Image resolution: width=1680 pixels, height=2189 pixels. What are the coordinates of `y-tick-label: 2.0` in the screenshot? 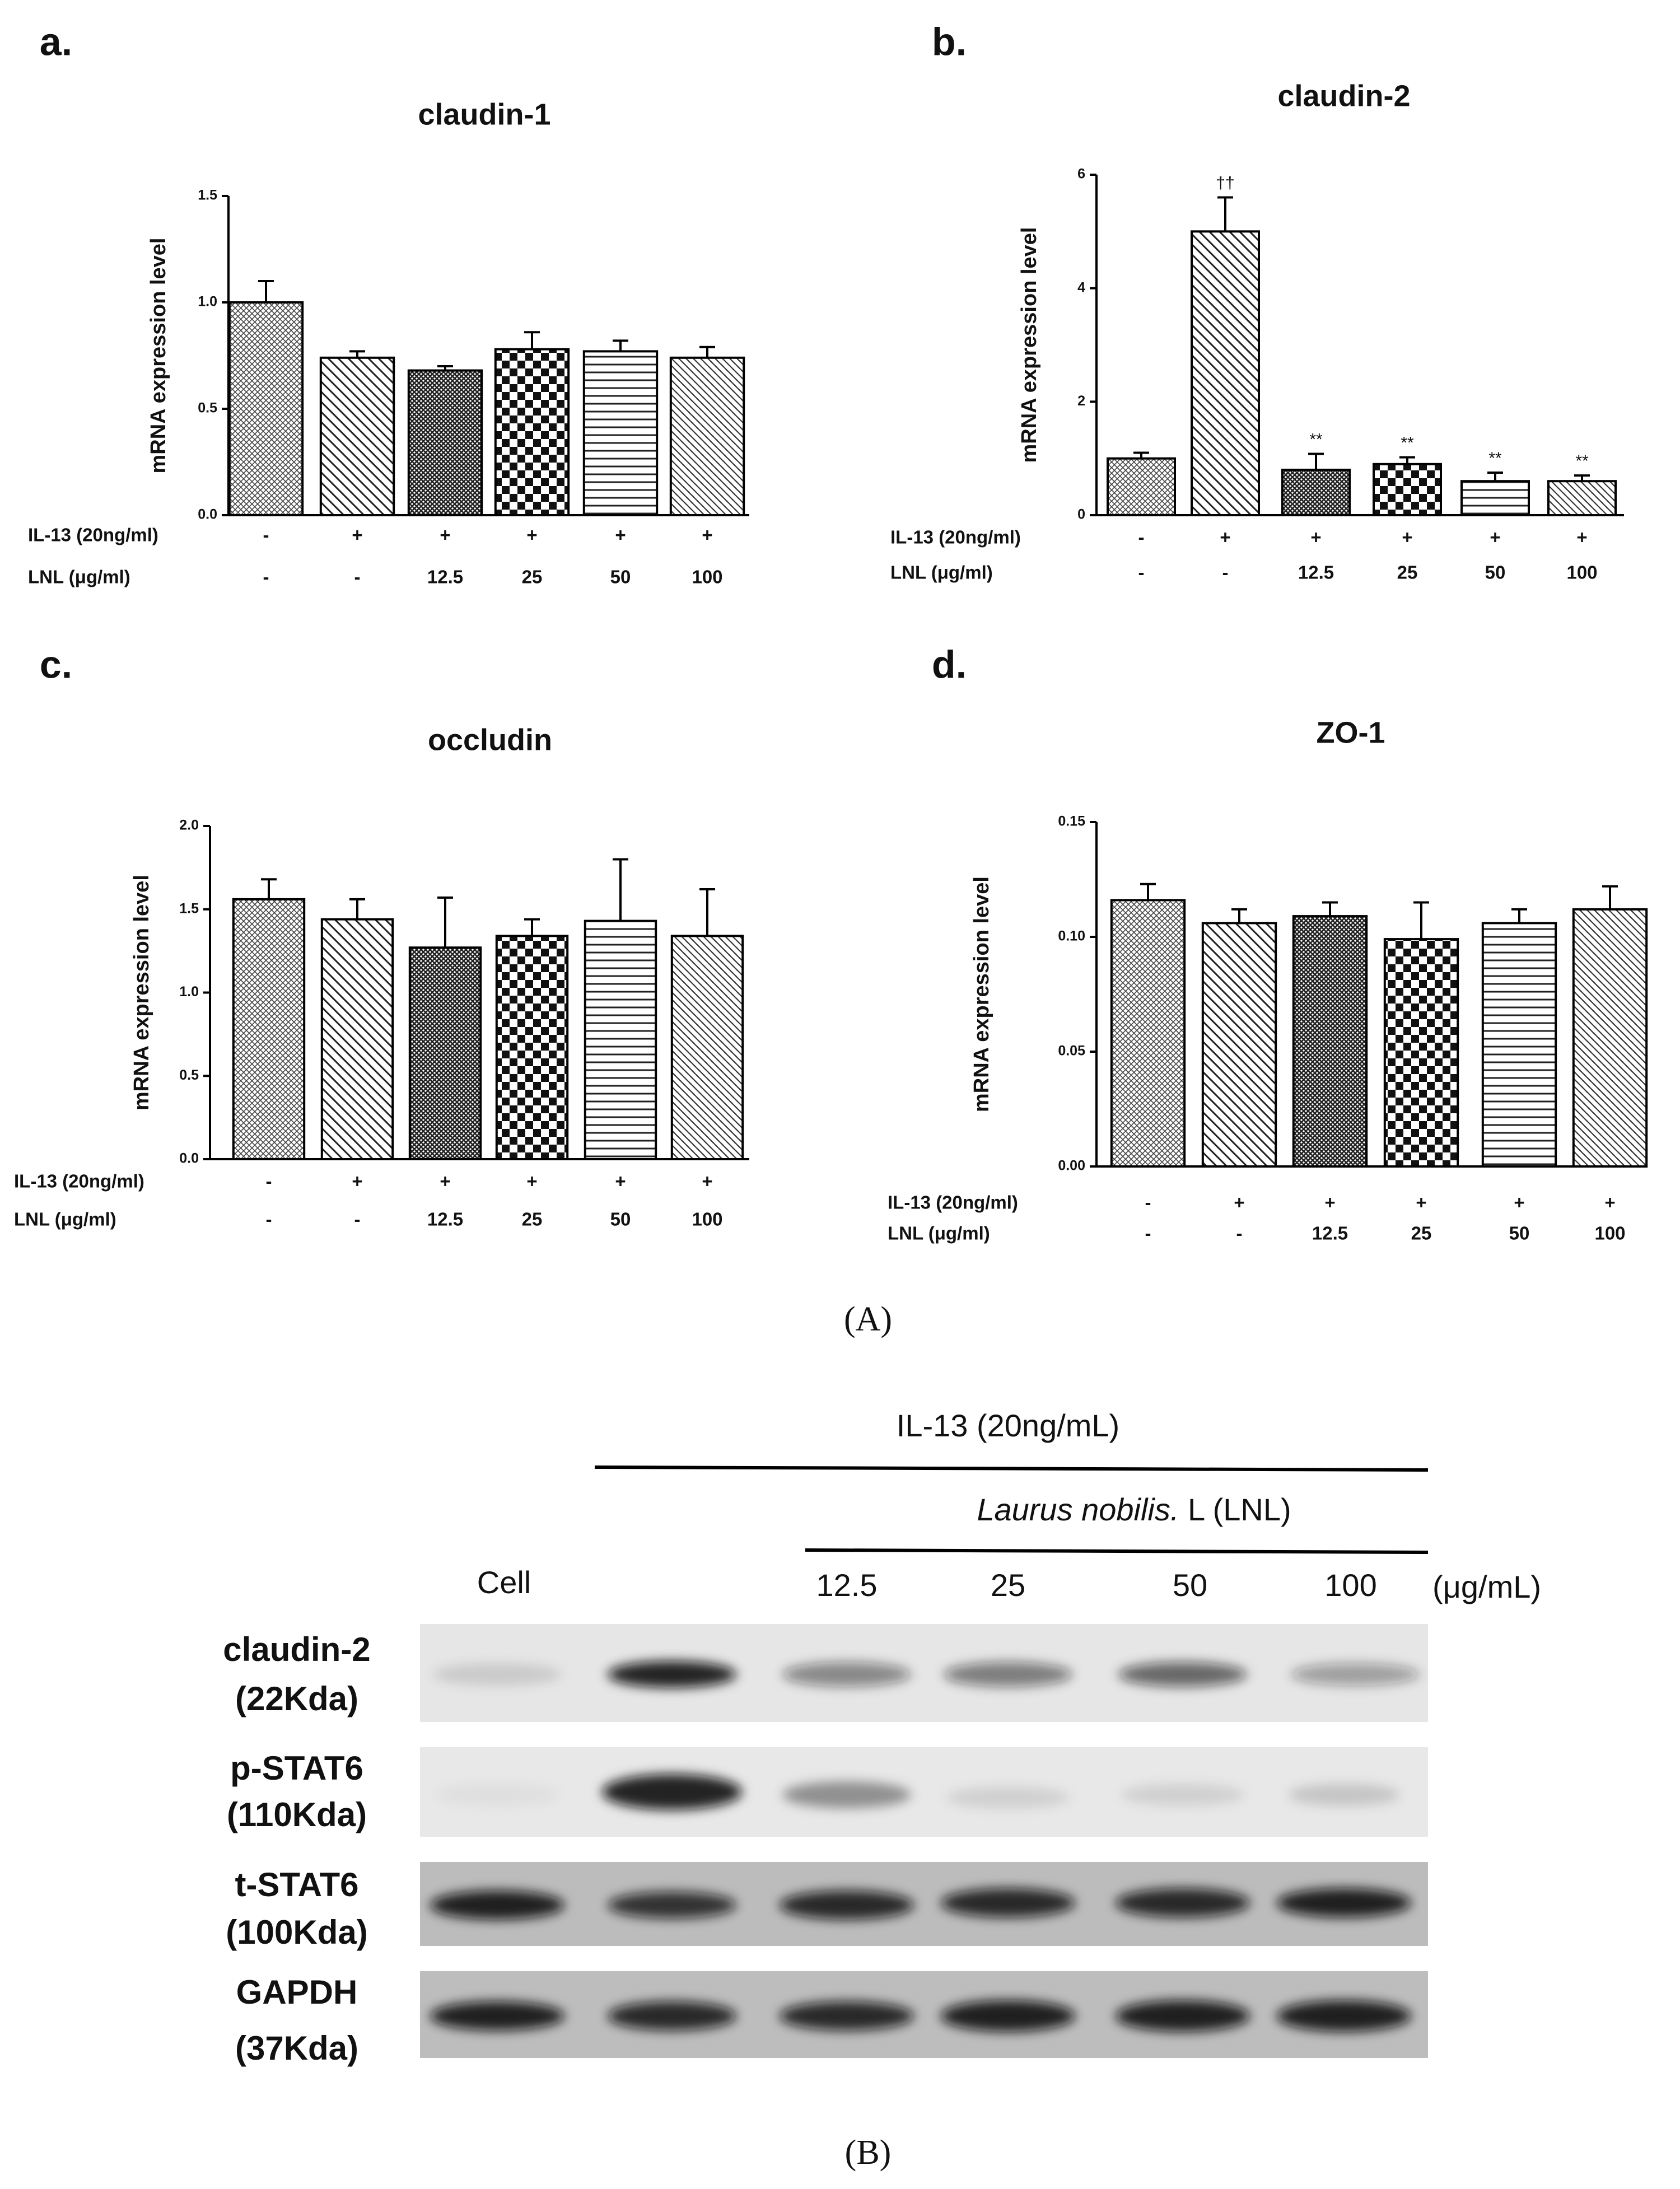 It's located at (189, 825).